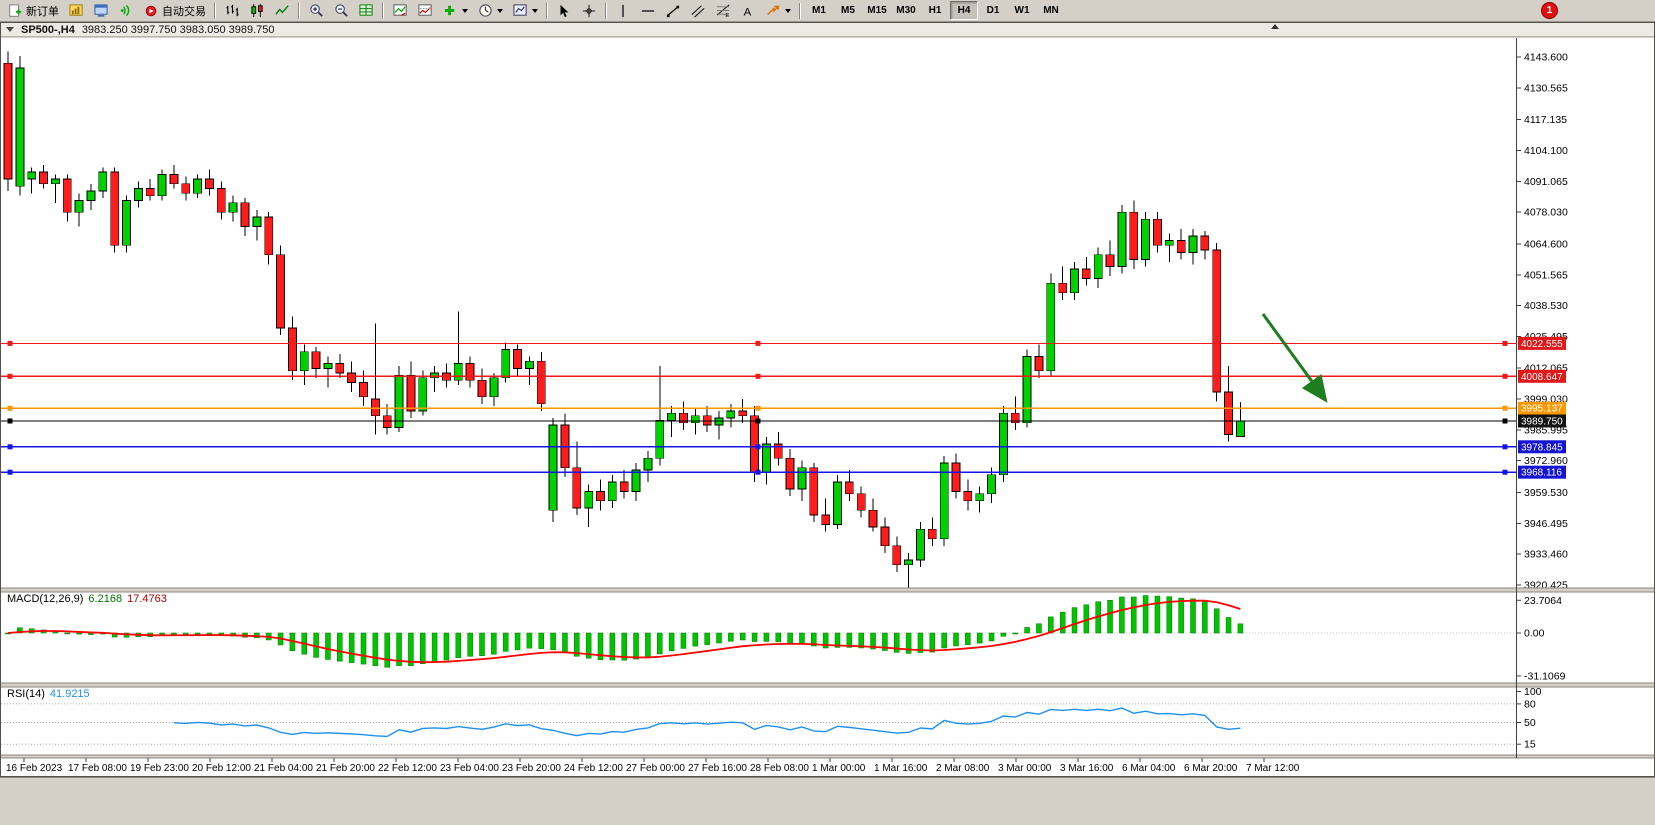 The width and height of the screenshot is (1655, 825). Describe the element at coordinates (648, 10) in the screenshot. I see `horizontal-line-button` at that location.